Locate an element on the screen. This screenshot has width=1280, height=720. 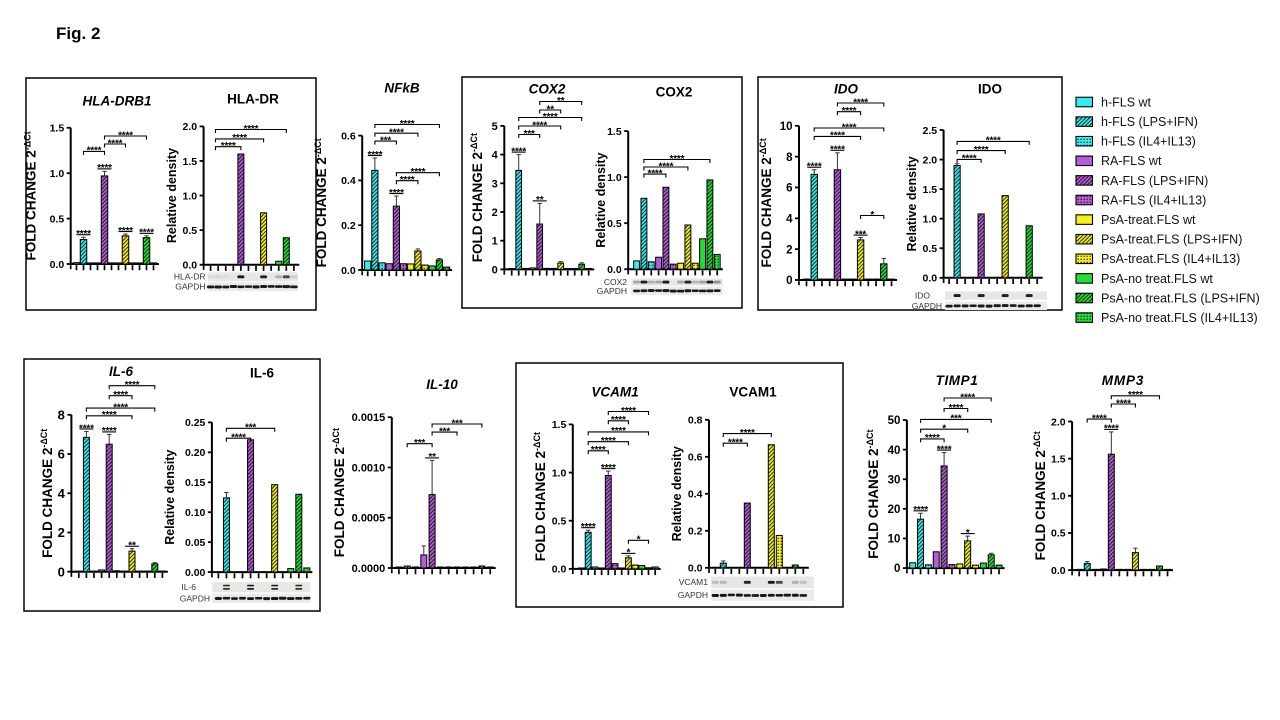
svg-text: 2.0 is located at coordinates (929, 160).